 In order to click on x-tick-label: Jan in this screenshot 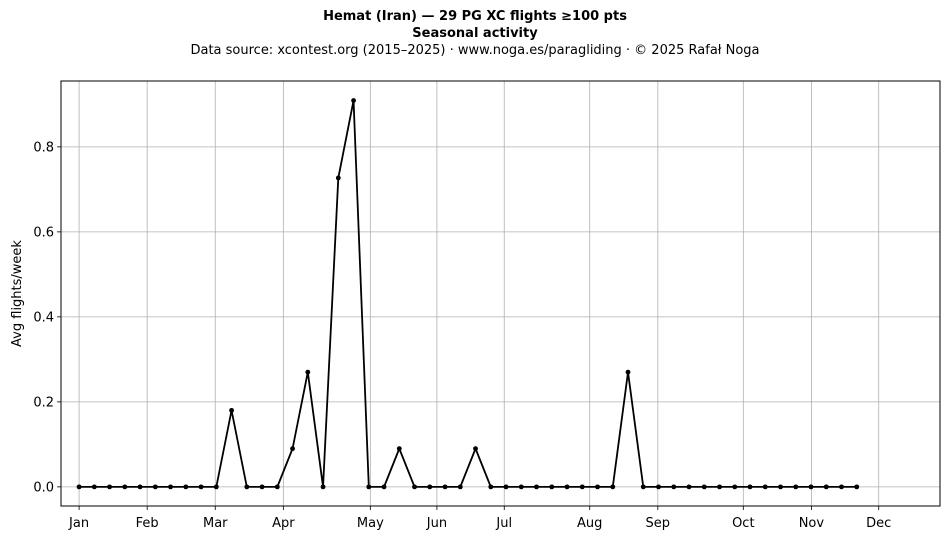, I will do `click(78, 523)`.